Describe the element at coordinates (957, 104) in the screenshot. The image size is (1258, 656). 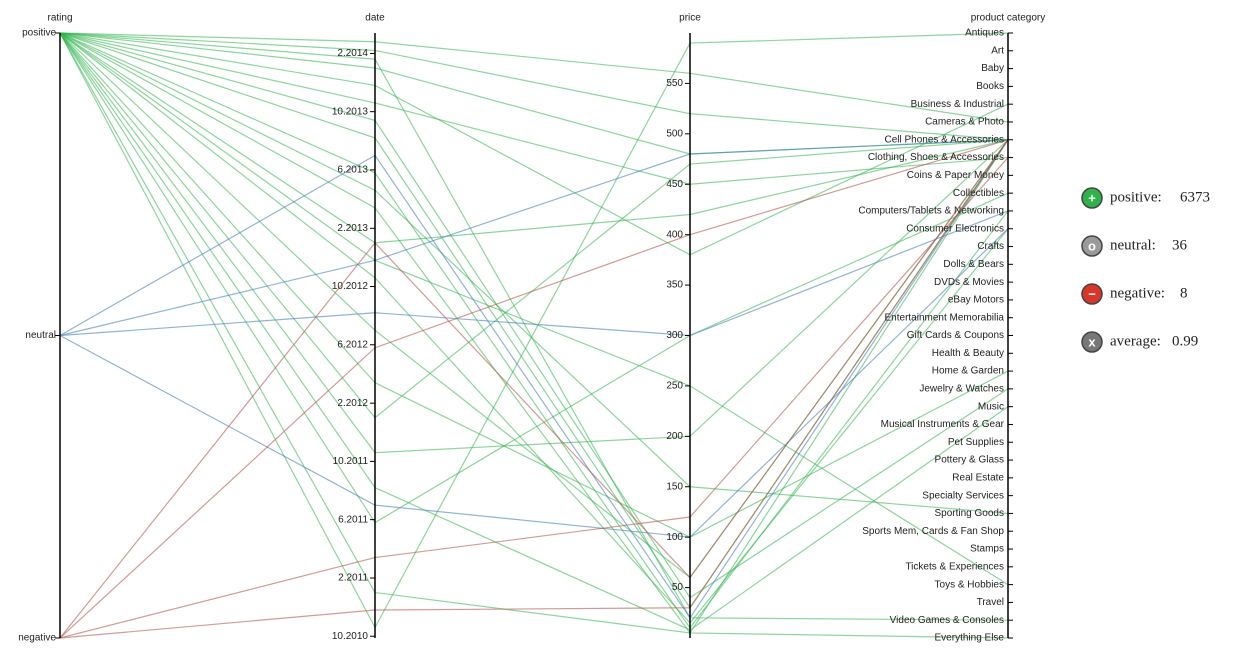
I see `tick-label: Business & Industrial` at that location.